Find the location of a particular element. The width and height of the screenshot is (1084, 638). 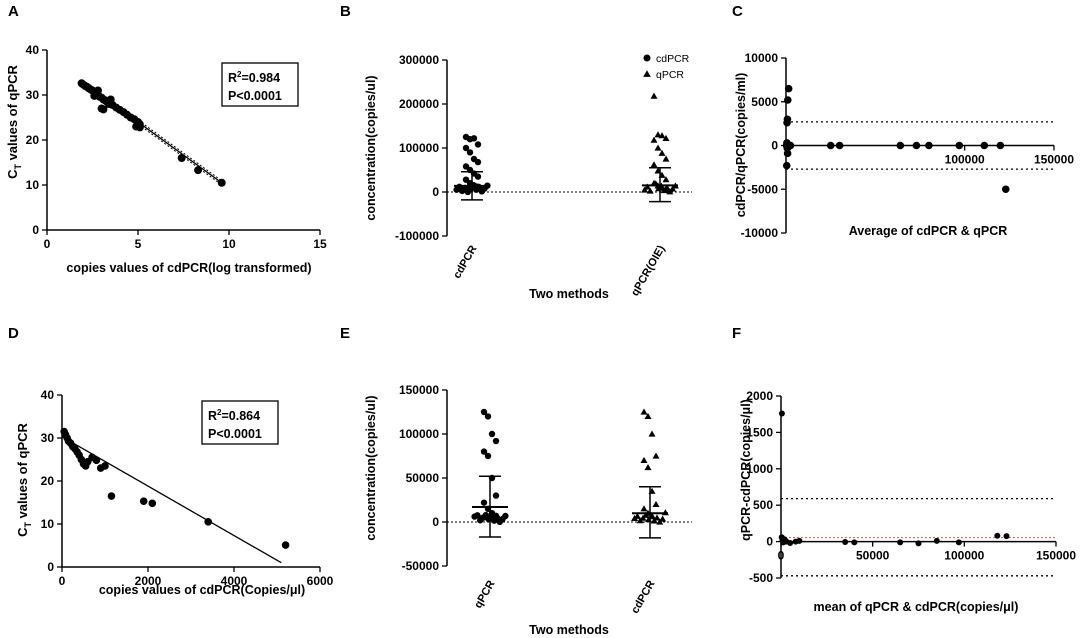

y-tick-label: -100000 is located at coordinates (417, 236).